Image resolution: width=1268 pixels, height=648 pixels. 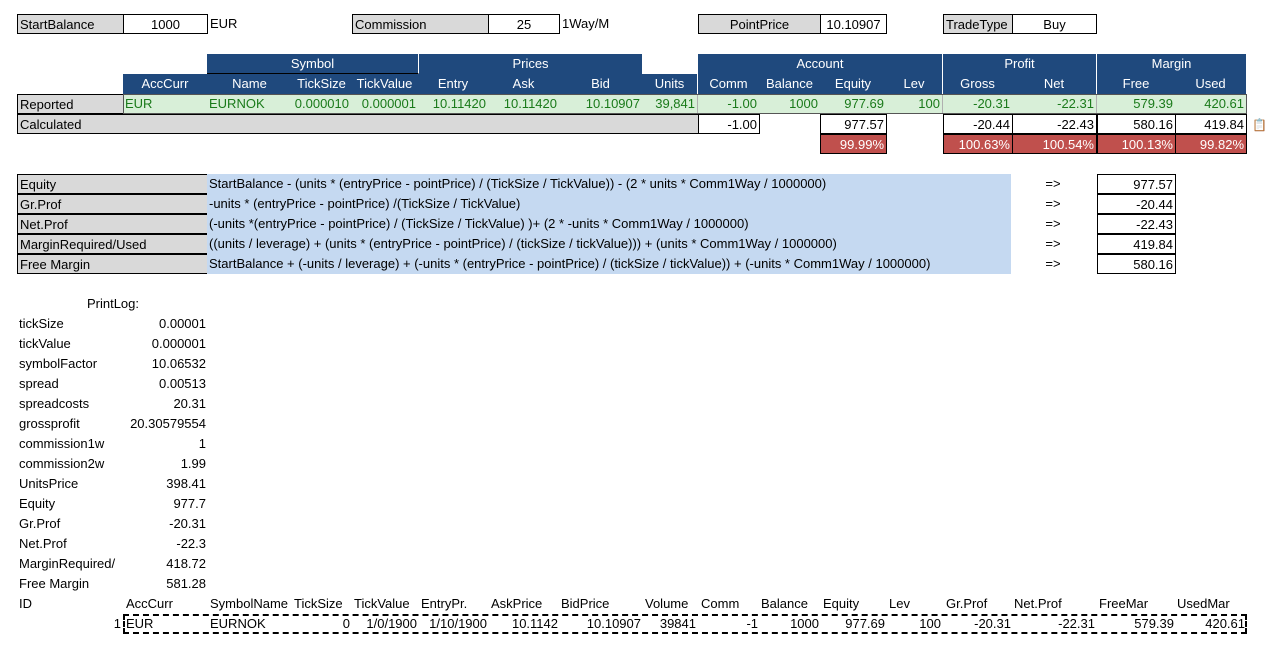 What do you see at coordinates (1211, 124) in the screenshot?
I see `calculated-used: 419.84` at bounding box center [1211, 124].